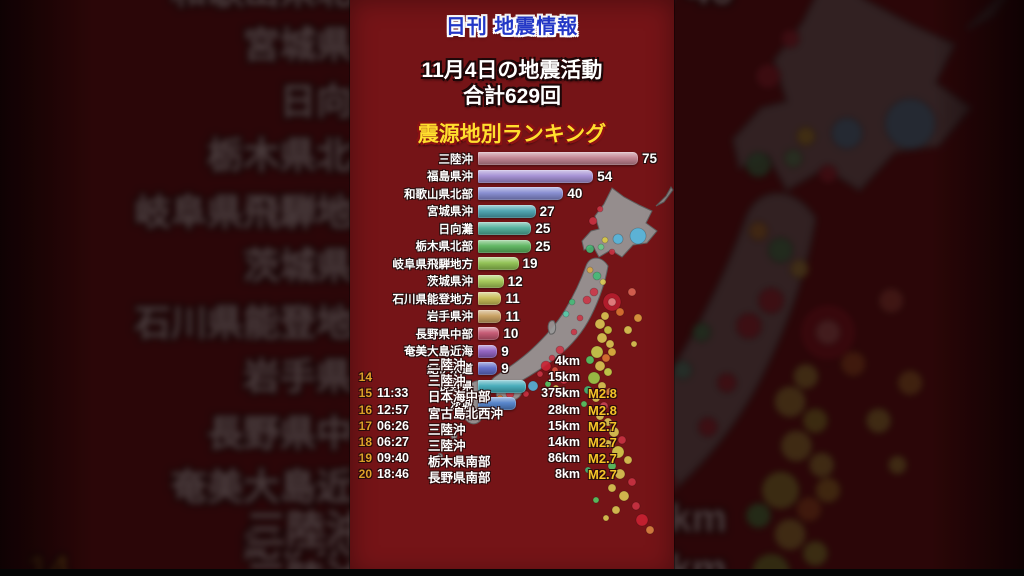  Describe the element at coordinates (438, 352) in the screenshot. I see `bar-label: 奄美大島近海` at that location.